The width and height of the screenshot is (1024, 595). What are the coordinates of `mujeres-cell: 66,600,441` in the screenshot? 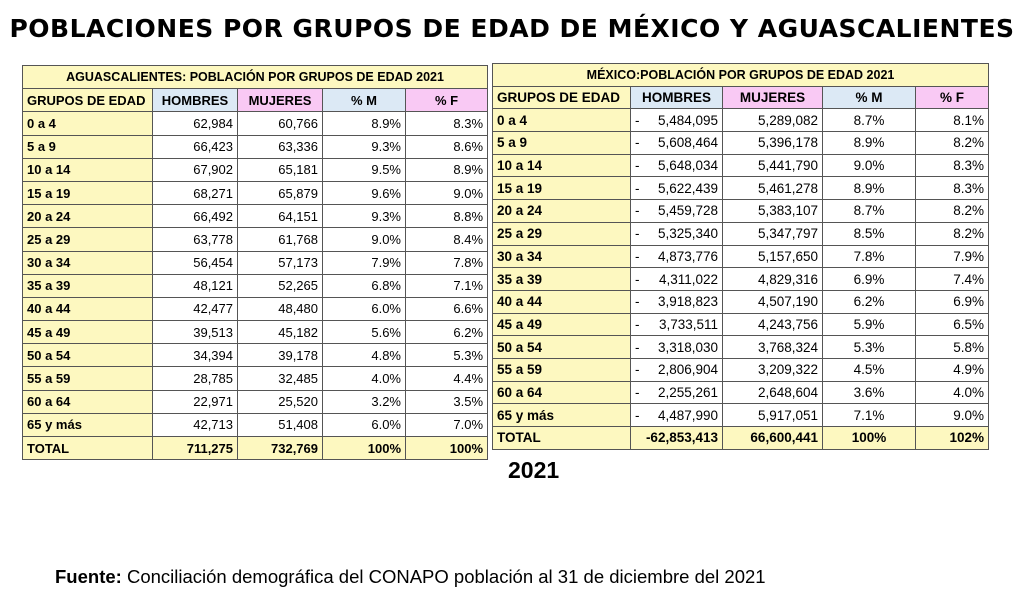 It's located at (772, 438).